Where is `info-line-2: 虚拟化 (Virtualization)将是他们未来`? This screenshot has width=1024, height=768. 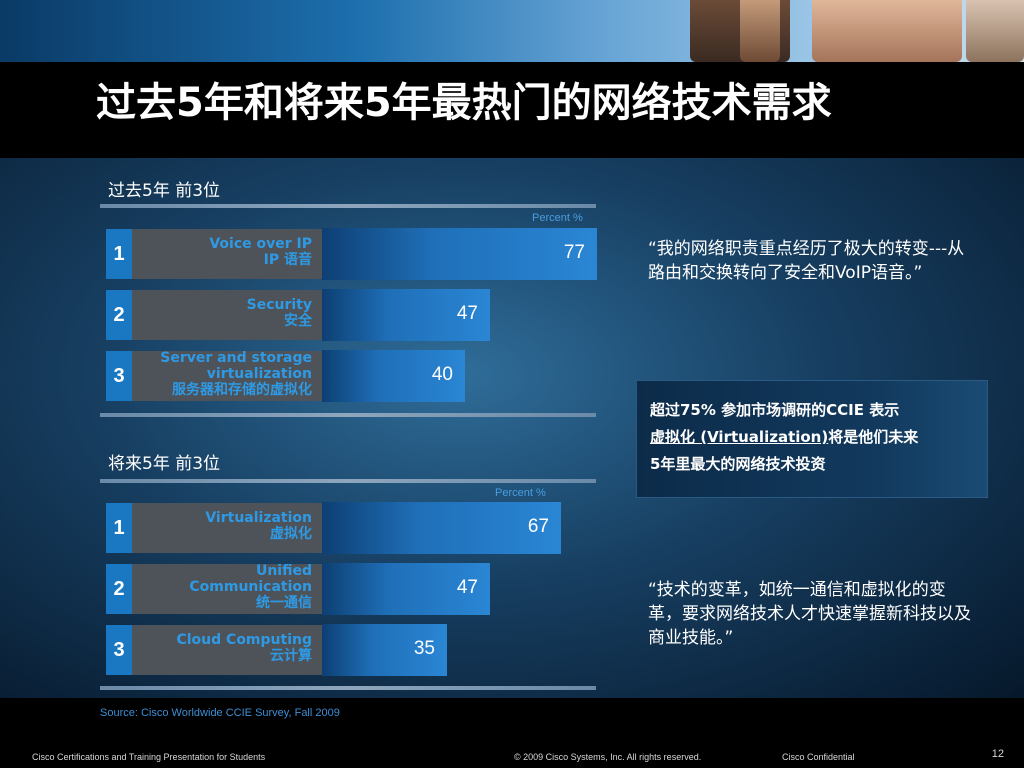
info-line-2: 虚拟化 (Virtualization)将是他们未来 is located at coordinates (812, 437).